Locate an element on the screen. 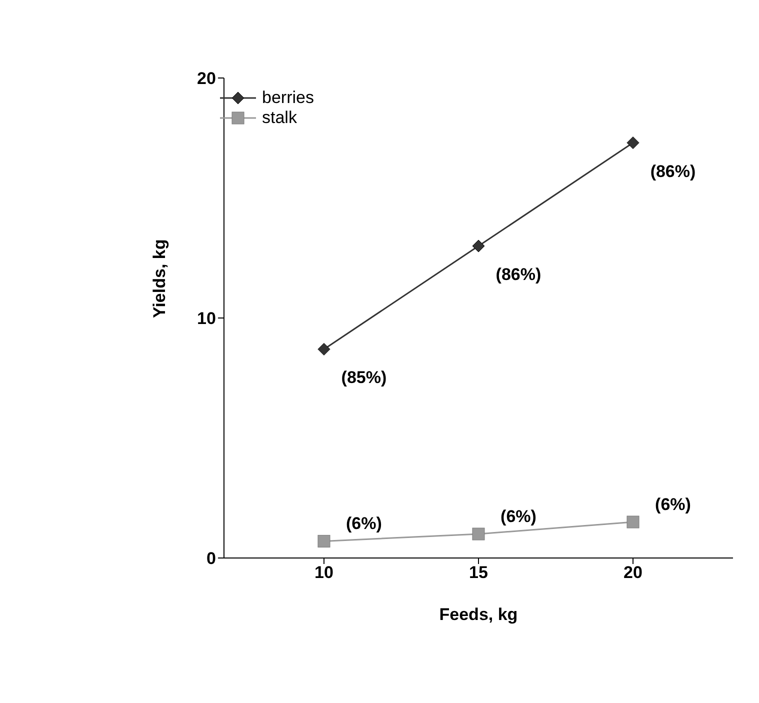  annotation: (85%) is located at coordinates (364, 378).